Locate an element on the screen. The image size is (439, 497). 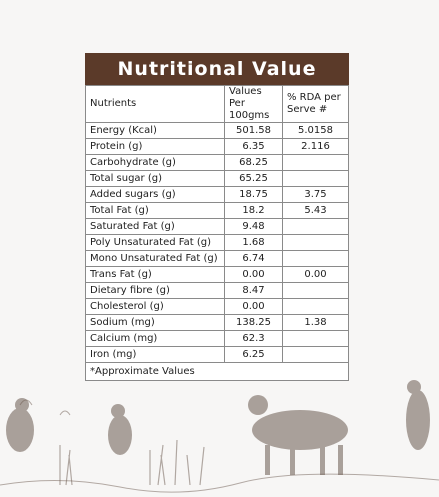
nutrient-name-trans-fat: Trans Fat (g) is located at coordinates (155, 274).